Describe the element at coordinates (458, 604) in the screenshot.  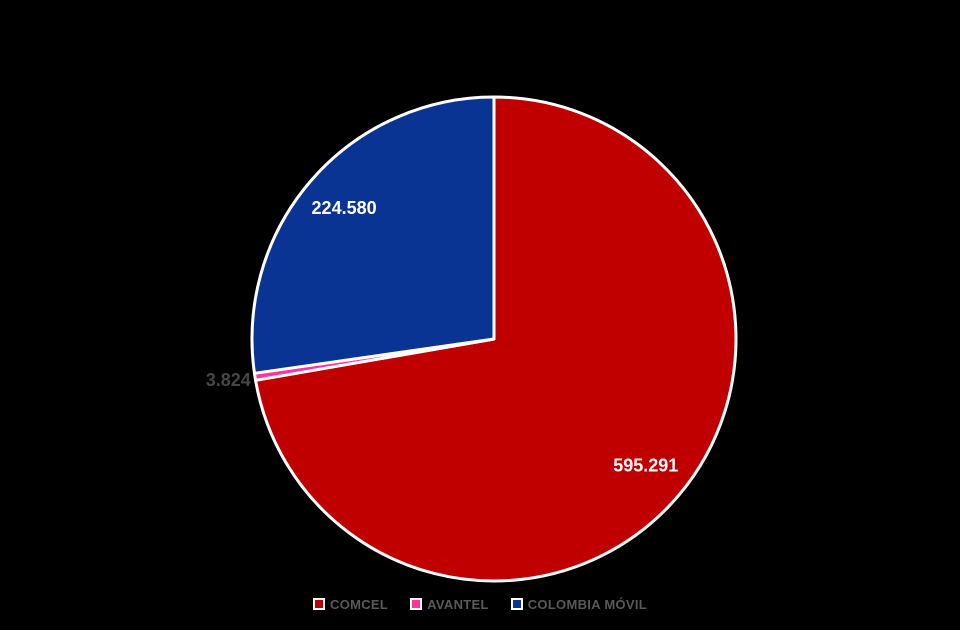
I see `legend-label-avantel: AVANTEL` at that location.